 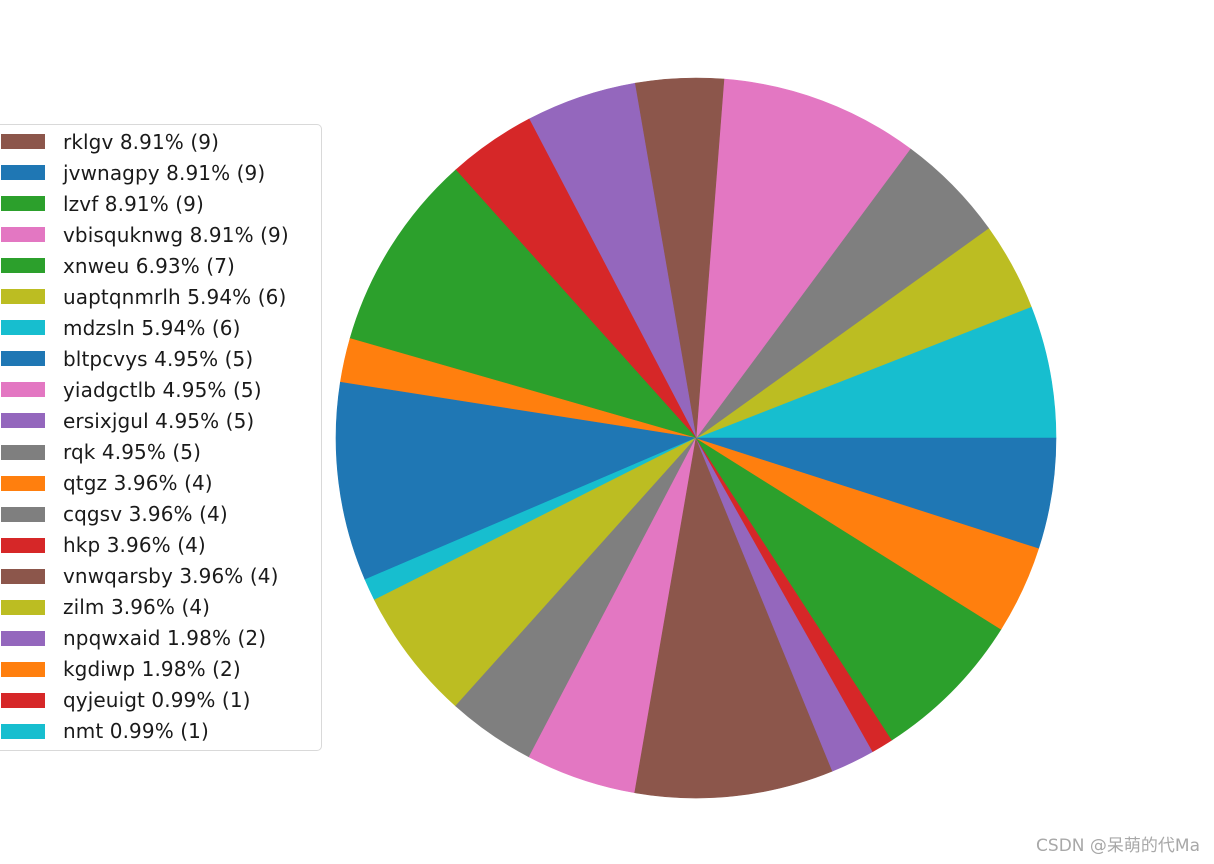 What do you see at coordinates (132, 452) in the screenshot?
I see `legend-label: rqk 4.95% (5)` at bounding box center [132, 452].